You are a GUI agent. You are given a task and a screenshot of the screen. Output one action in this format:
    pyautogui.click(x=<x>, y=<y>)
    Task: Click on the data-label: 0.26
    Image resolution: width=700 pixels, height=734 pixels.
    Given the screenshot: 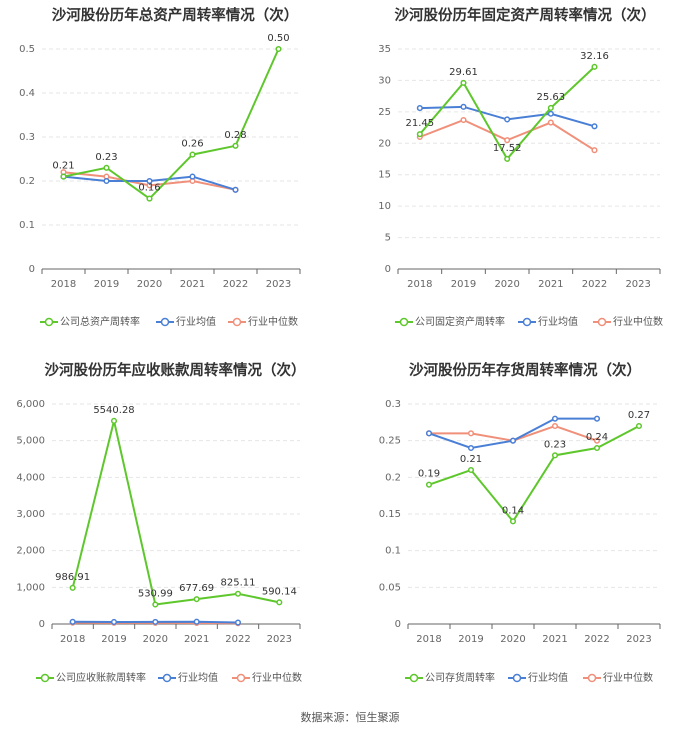 What is the action you would take?
    pyautogui.click(x=192, y=144)
    